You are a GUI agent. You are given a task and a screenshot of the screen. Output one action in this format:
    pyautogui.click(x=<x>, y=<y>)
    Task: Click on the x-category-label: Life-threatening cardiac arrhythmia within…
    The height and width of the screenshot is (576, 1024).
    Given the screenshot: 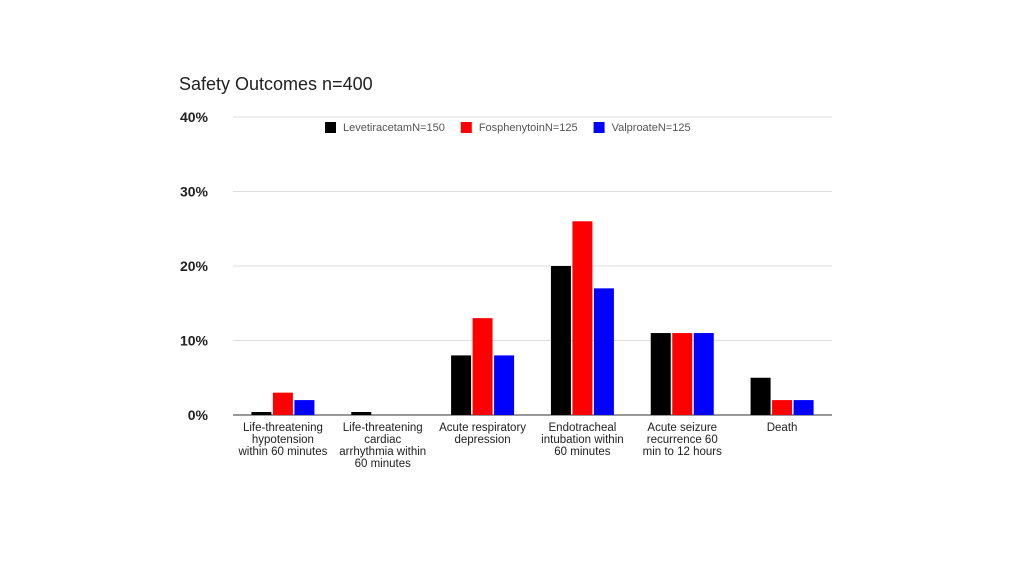 What is the action you would take?
    pyautogui.click(x=382, y=446)
    